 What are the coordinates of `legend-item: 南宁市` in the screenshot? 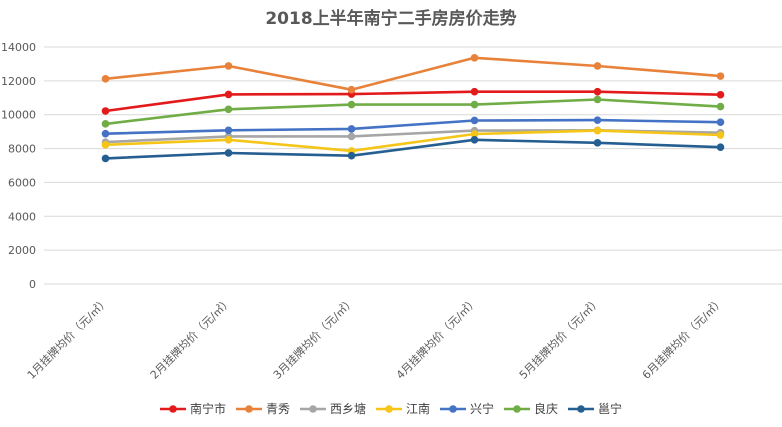 It's located at (193, 408).